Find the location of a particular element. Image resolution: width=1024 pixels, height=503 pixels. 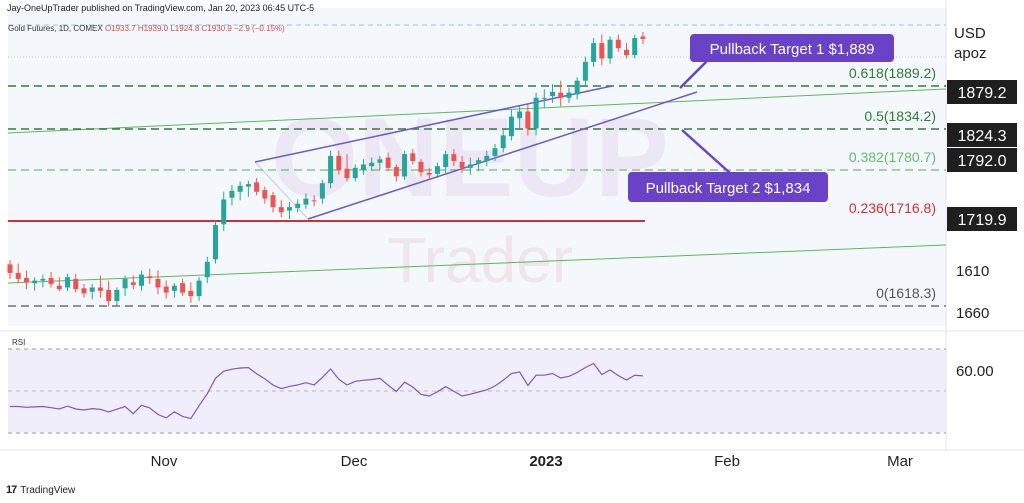

fib-label-0618: 0.618(1889.2) is located at coordinates (892, 73).